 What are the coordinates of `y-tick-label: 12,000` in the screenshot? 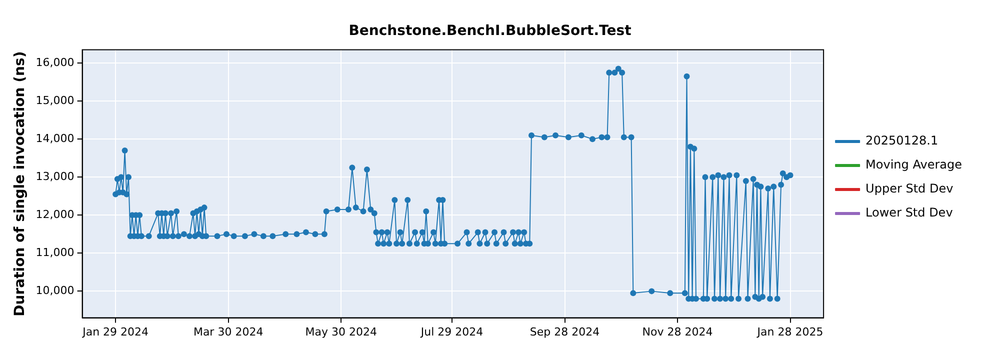 It's located at (55, 215).